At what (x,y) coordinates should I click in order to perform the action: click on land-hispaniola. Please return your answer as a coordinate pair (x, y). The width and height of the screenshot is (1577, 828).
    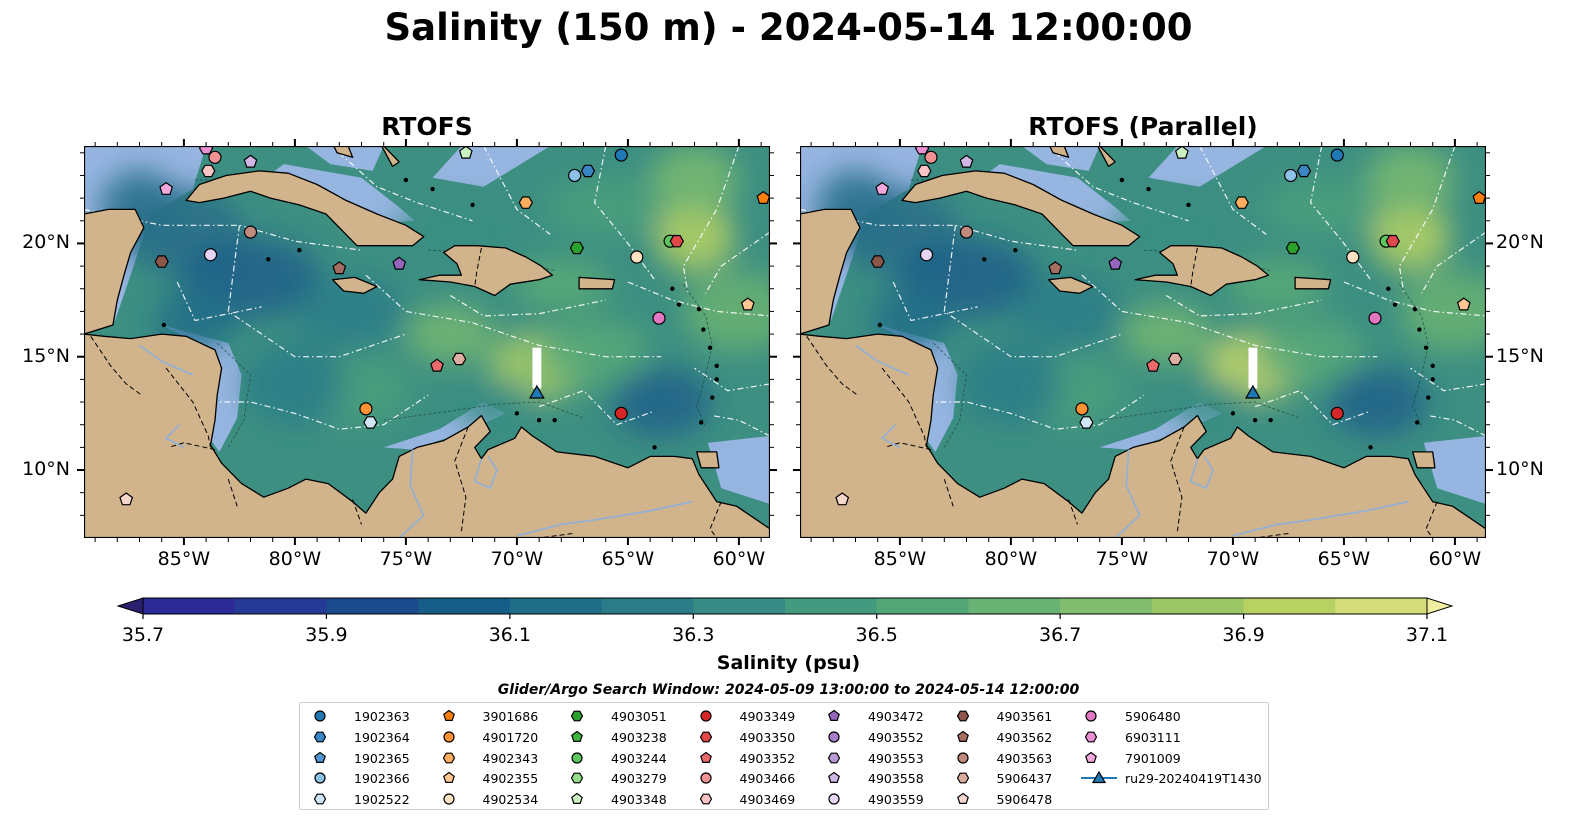
    Looking at the image, I should click on (1202, 271).